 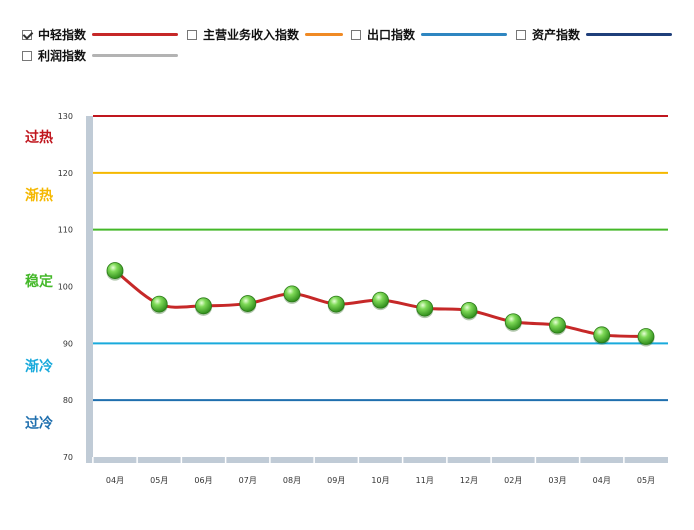 I want to click on y-tick-label: 90, so click(x=68, y=343).